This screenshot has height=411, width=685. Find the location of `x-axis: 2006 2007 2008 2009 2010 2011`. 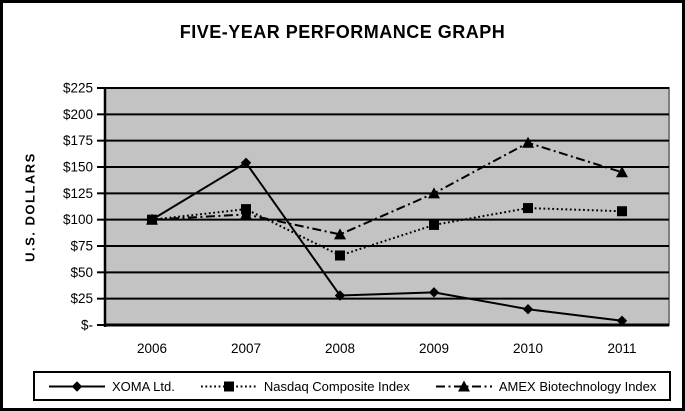

x-axis: 2006 2007 2008 2009 2010 2011 is located at coordinates (387, 348).